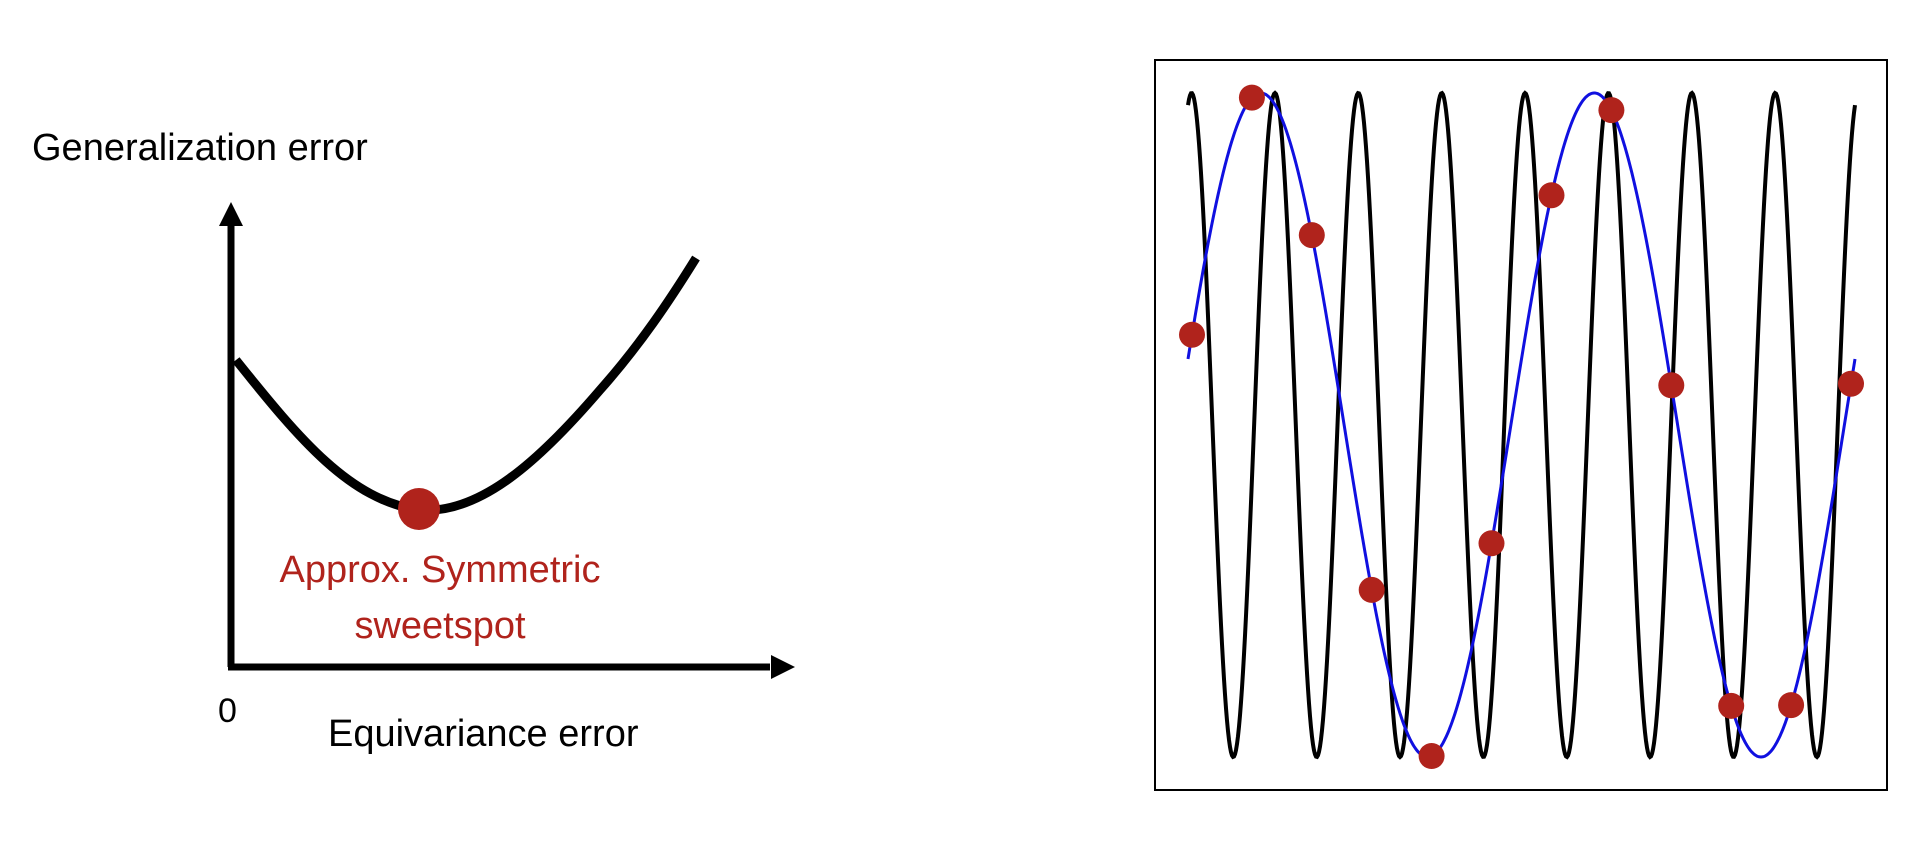 The image size is (1922, 852). Describe the element at coordinates (227, 711) in the screenshot. I see `origin-label: 0` at that location.